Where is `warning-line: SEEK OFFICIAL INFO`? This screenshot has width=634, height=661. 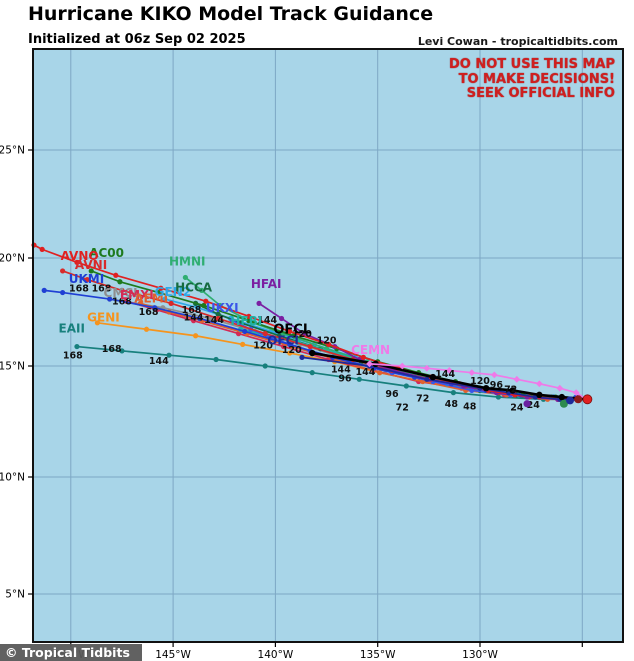
warning-line: SEEK OFFICIAL INFO is located at coordinates (540, 93).